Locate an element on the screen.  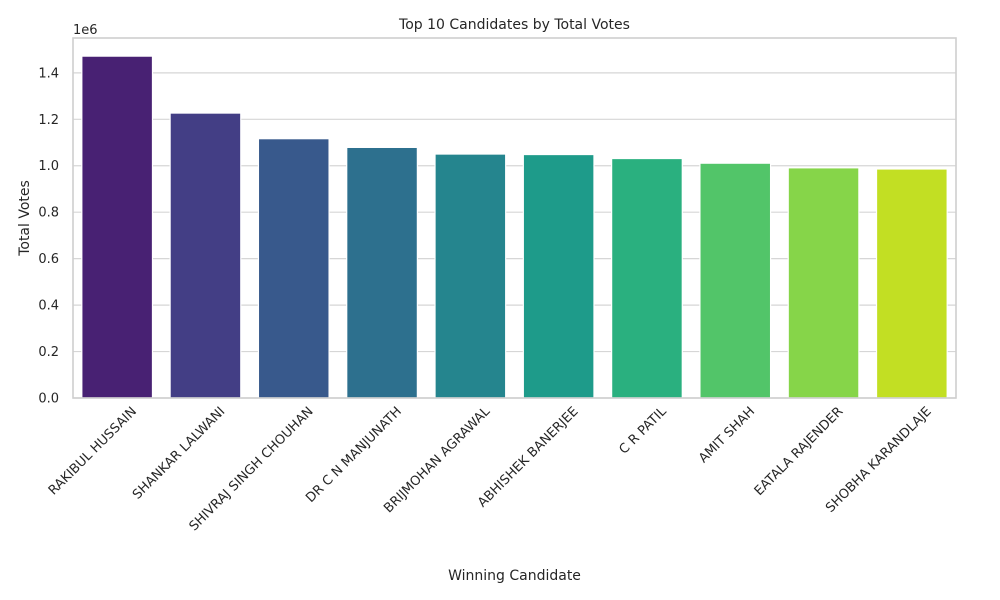
y-tick-label: 0.4 is located at coordinates (48, 306).